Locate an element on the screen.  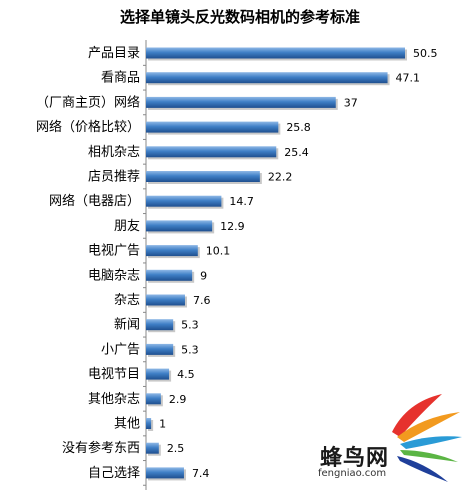
category-label: 小广告 is located at coordinates (120, 349).